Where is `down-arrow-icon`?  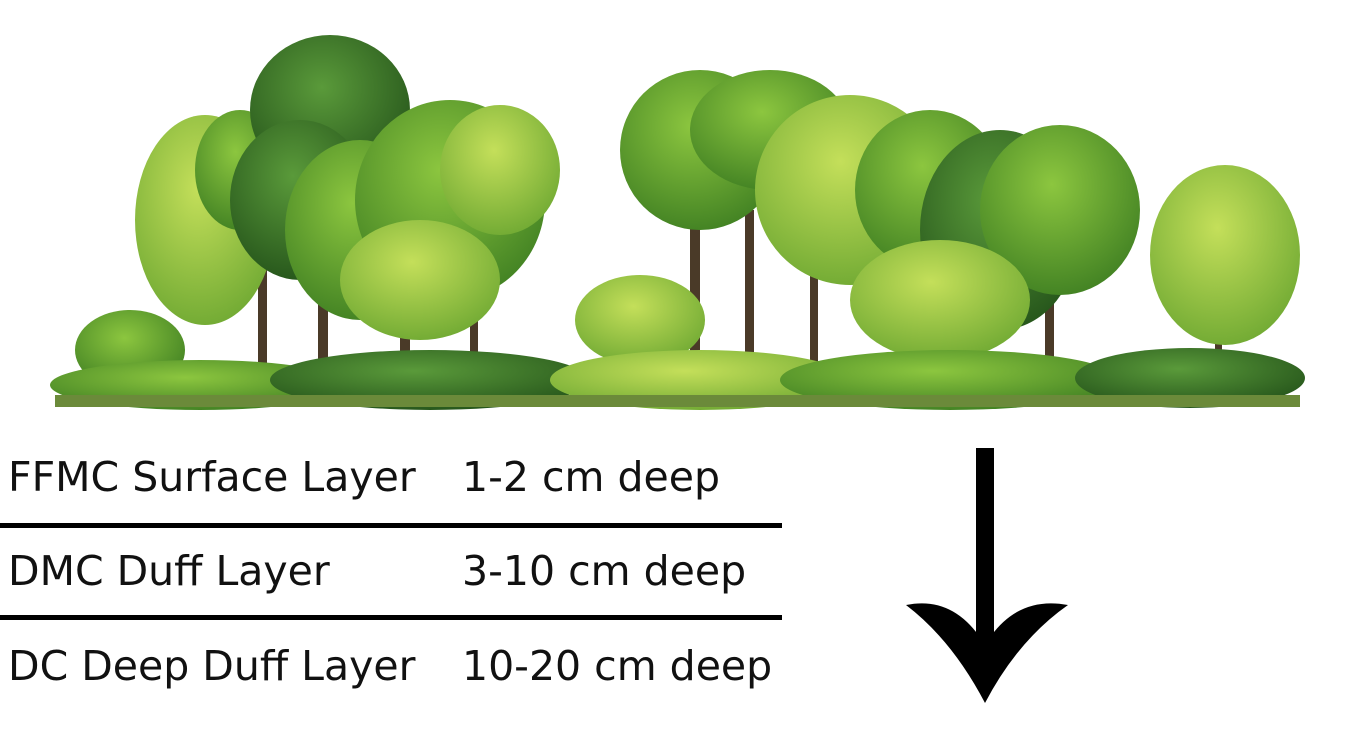
down-arrow-icon is located at coordinates (987, 575).